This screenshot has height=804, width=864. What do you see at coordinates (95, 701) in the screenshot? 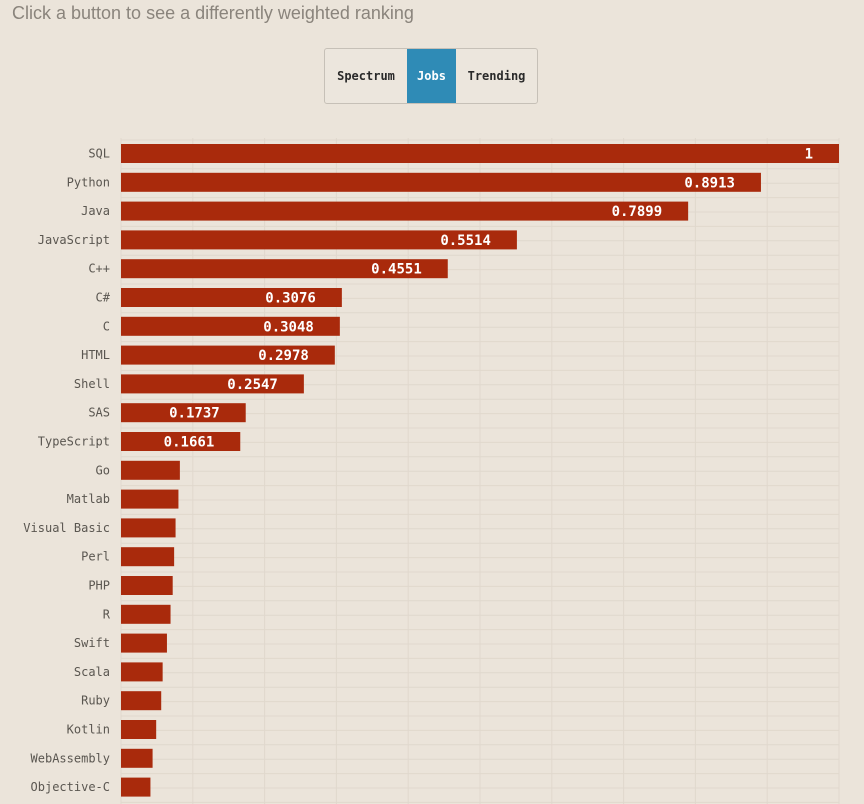
I see `category-label: Ruby` at bounding box center [95, 701].